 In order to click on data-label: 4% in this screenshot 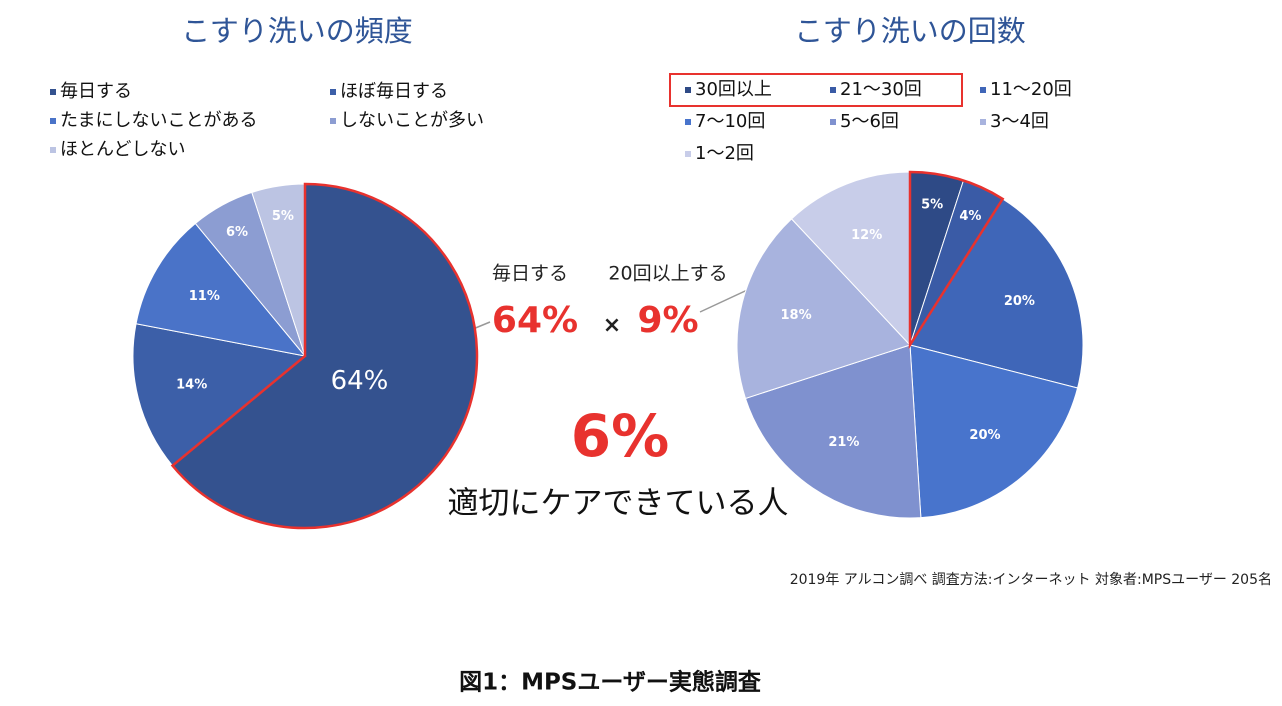, I will do `click(970, 216)`.